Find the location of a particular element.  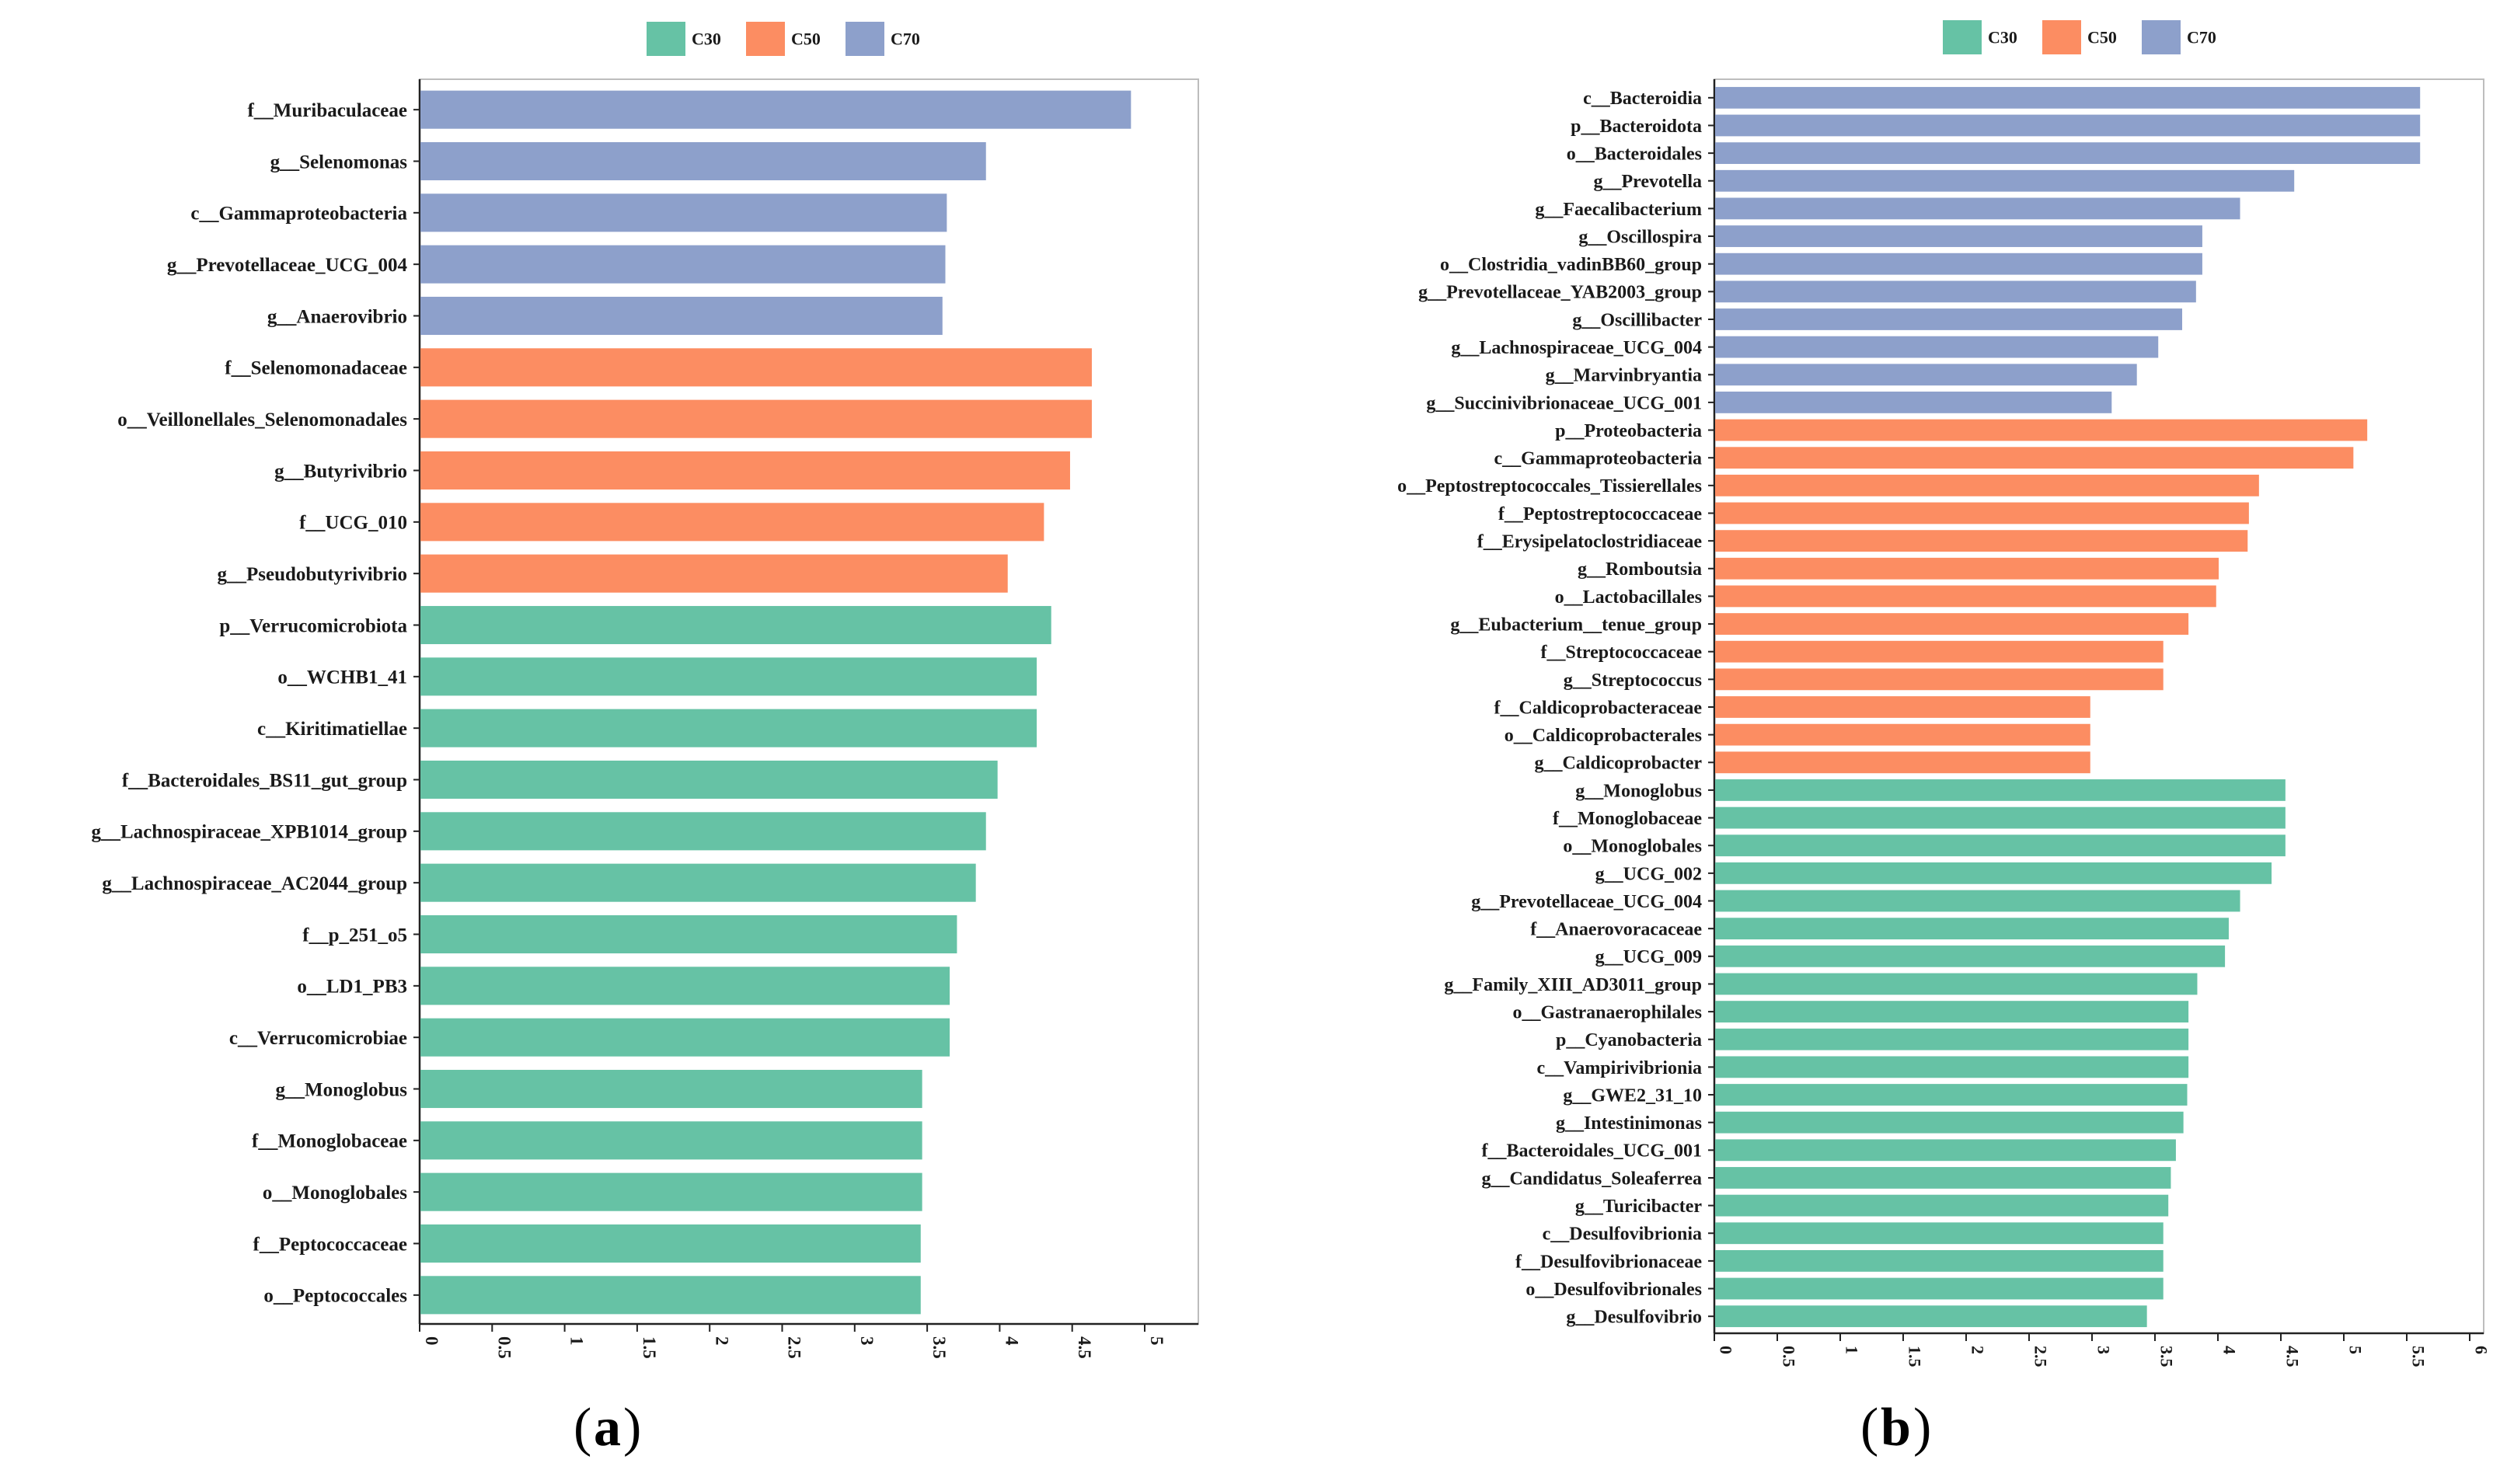

legend-swatch-c50 is located at coordinates (766, 39).